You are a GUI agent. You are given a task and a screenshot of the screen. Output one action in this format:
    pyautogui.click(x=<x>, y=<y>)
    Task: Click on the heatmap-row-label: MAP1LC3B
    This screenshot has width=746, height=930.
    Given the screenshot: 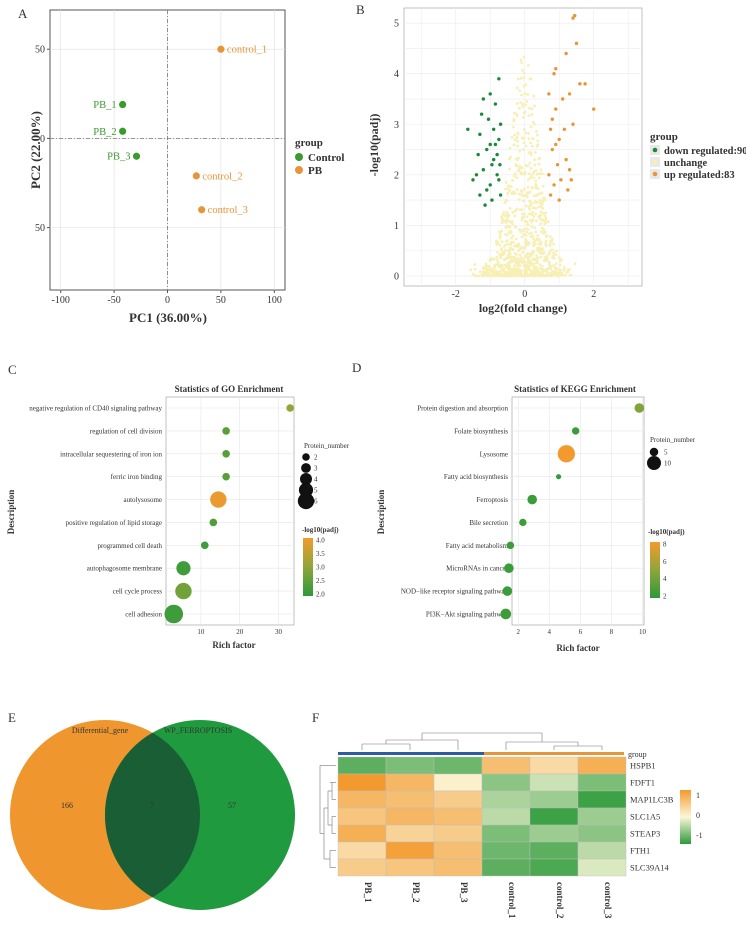 What is the action you would take?
    pyautogui.click(x=652, y=800)
    